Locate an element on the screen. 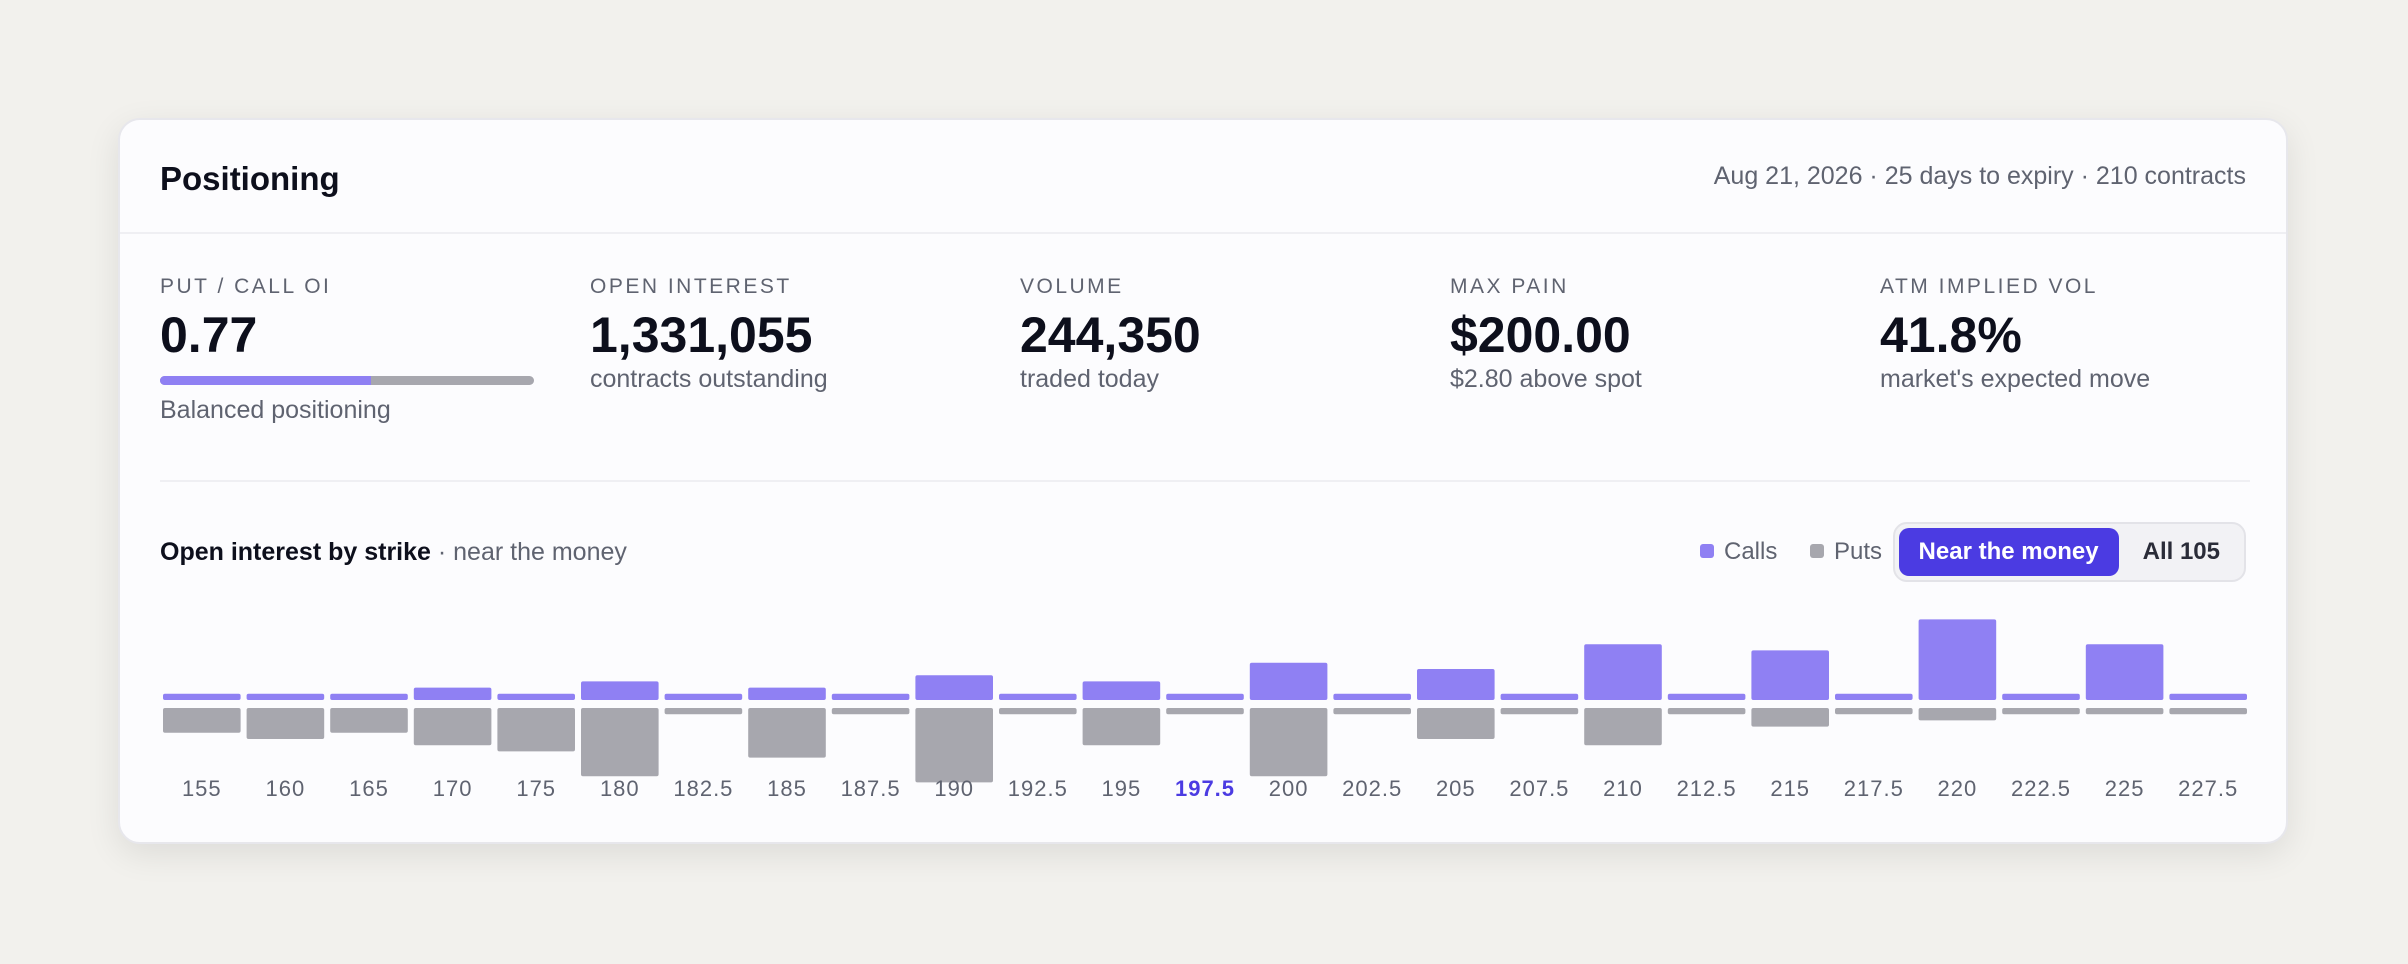 This screenshot has height=964, width=2408. put-call-bar-fill is located at coordinates (266, 380).